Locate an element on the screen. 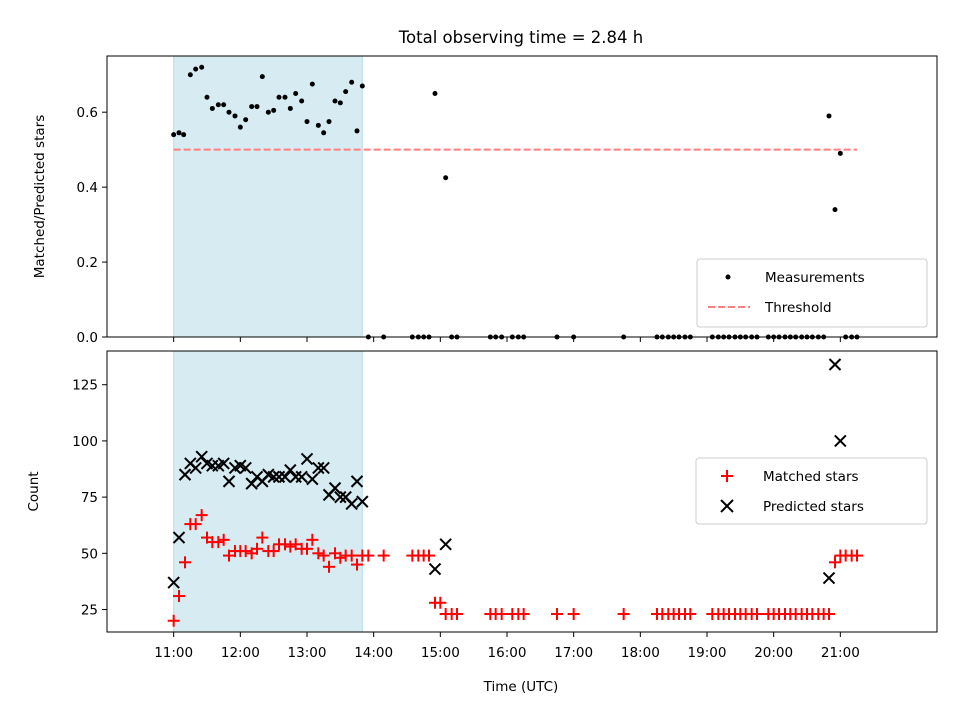 This screenshot has height=720, width=960. bottom-y-tick-label: 75 is located at coordinates (89, 498).